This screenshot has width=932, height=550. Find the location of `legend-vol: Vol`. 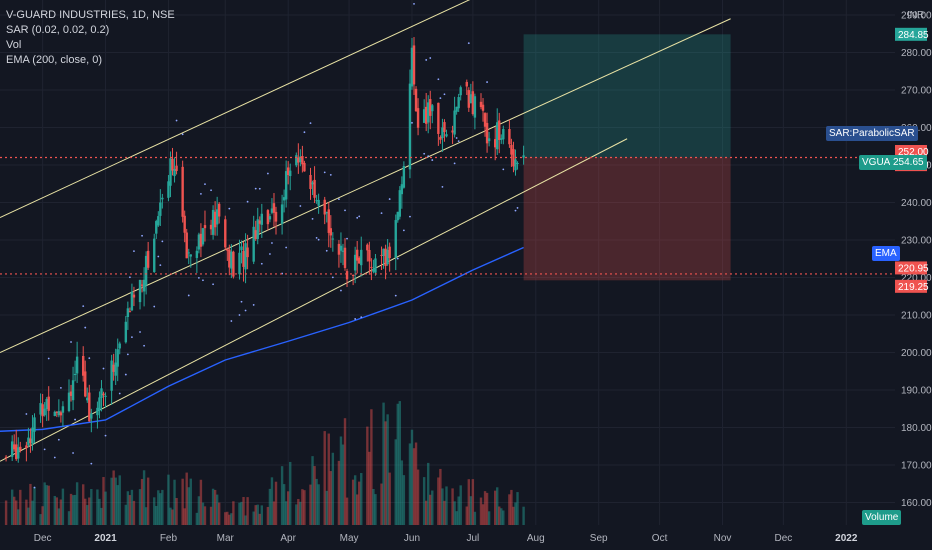

legend-vol: Vol is located at coordinates (14, 45).